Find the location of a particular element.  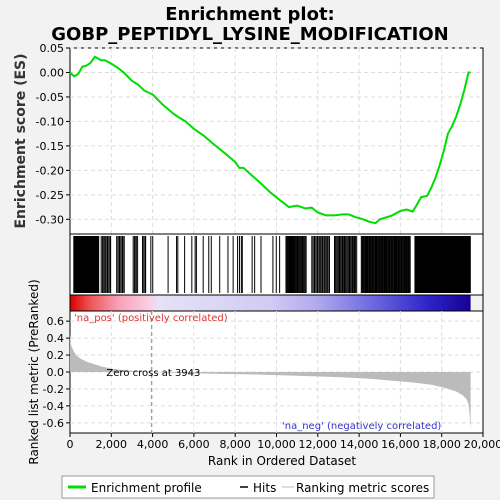

es-y-tick-label: -0.20 is located at coordinates (50, 170).